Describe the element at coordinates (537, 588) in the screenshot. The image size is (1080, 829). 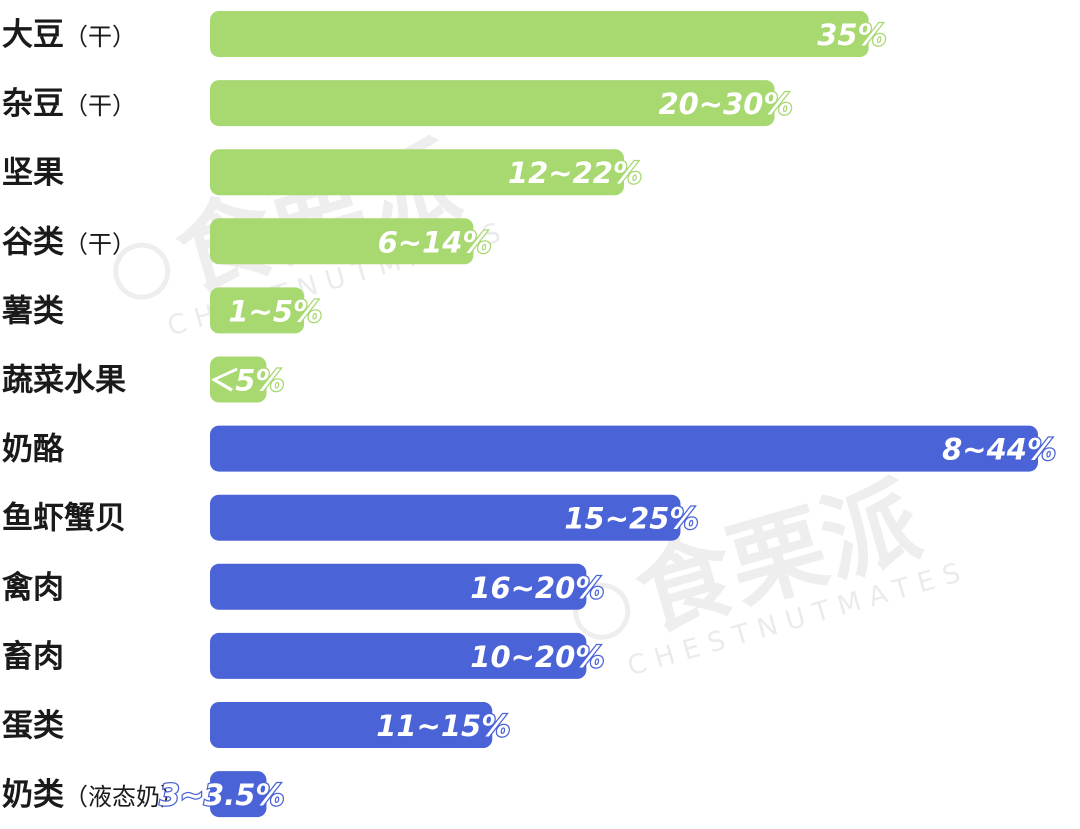
I see `value-label-8: 16~20%` at that location.